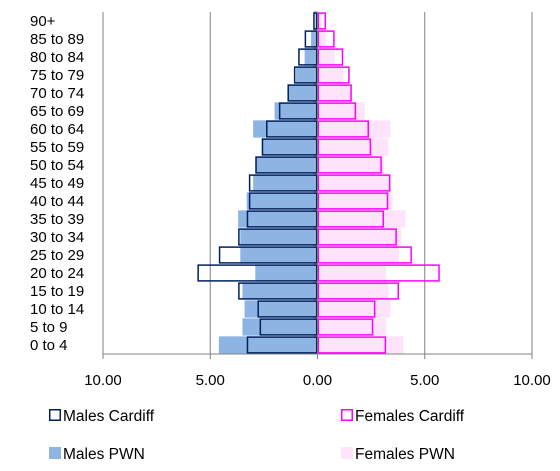  I want to click on legend-males-cardiff-swatch, so click(55, 415).